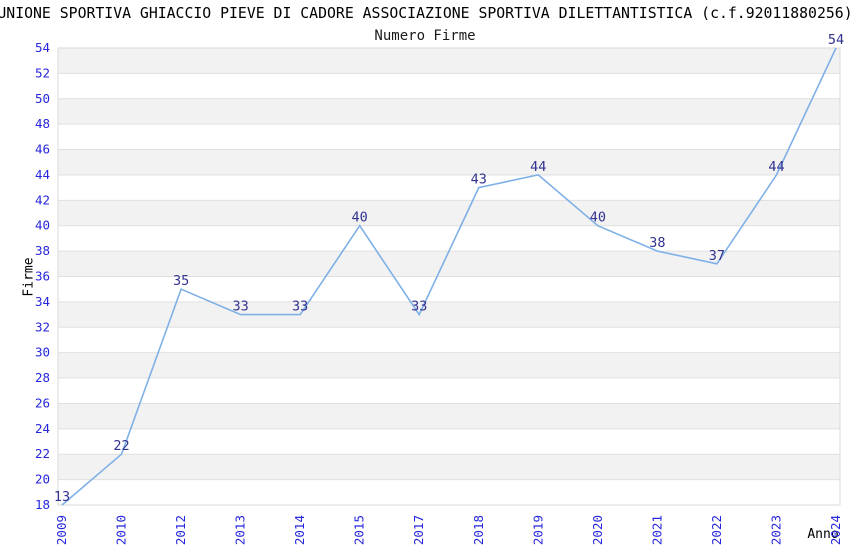  I want to click on data-label: 54, so click(836, 40).